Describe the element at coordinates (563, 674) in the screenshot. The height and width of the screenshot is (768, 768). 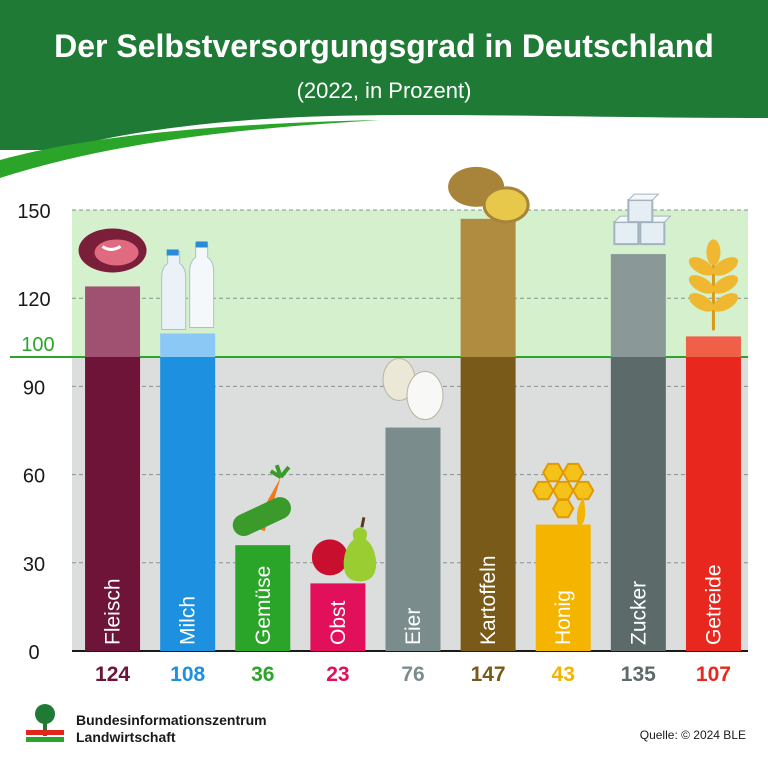
I see `value-label: 43` at that location.